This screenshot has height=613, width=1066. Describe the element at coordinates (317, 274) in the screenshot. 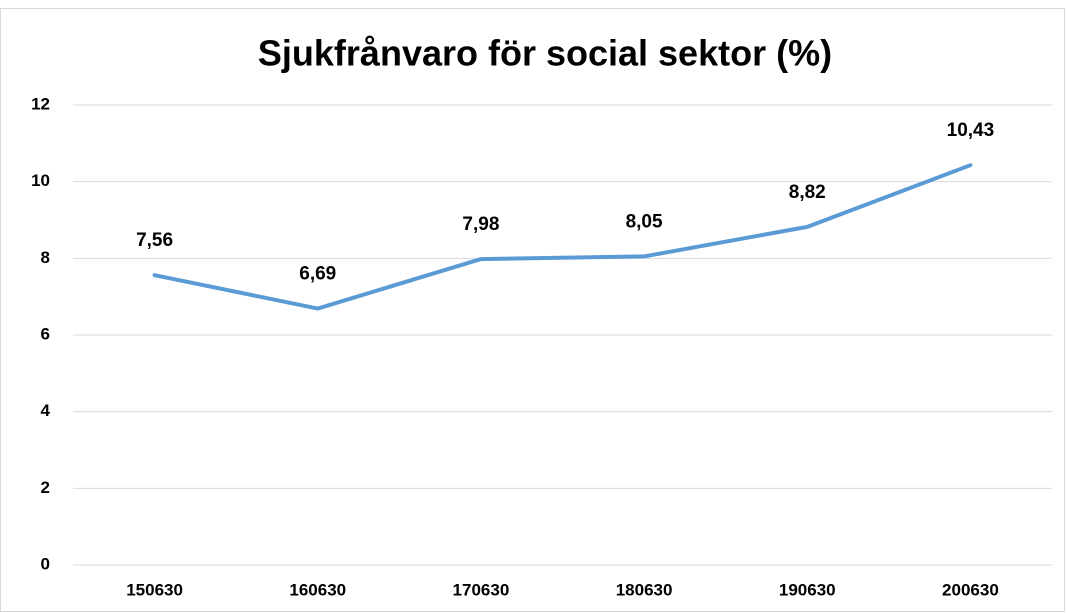

I see `data-label: 6,69` at that location.